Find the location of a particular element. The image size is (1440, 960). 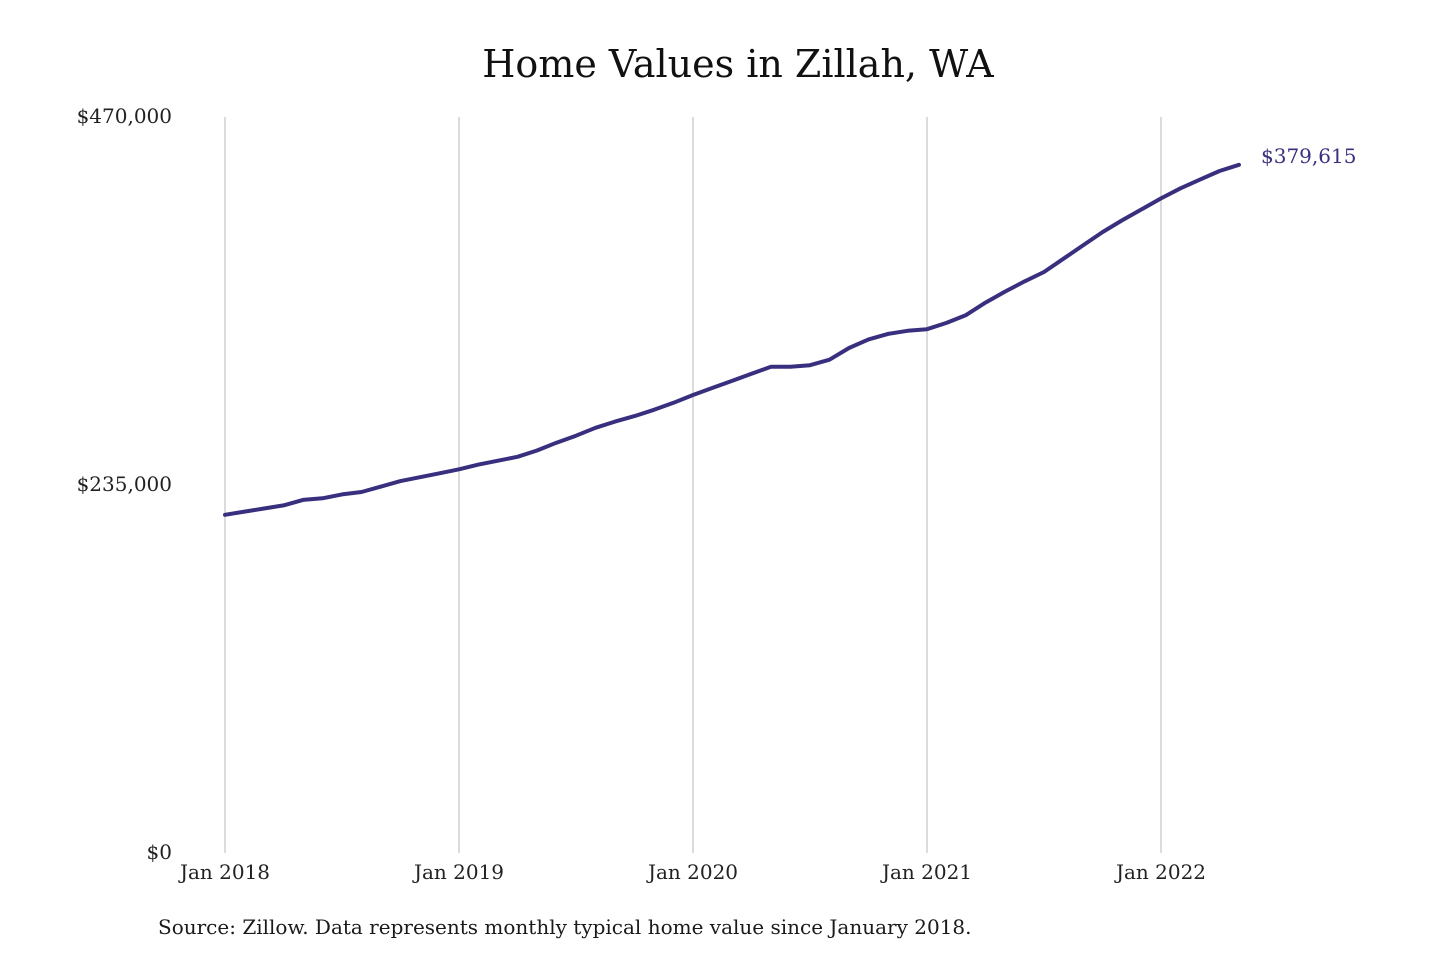

x-tick-label: Jan 2020 is located at coordinates (692, 872).